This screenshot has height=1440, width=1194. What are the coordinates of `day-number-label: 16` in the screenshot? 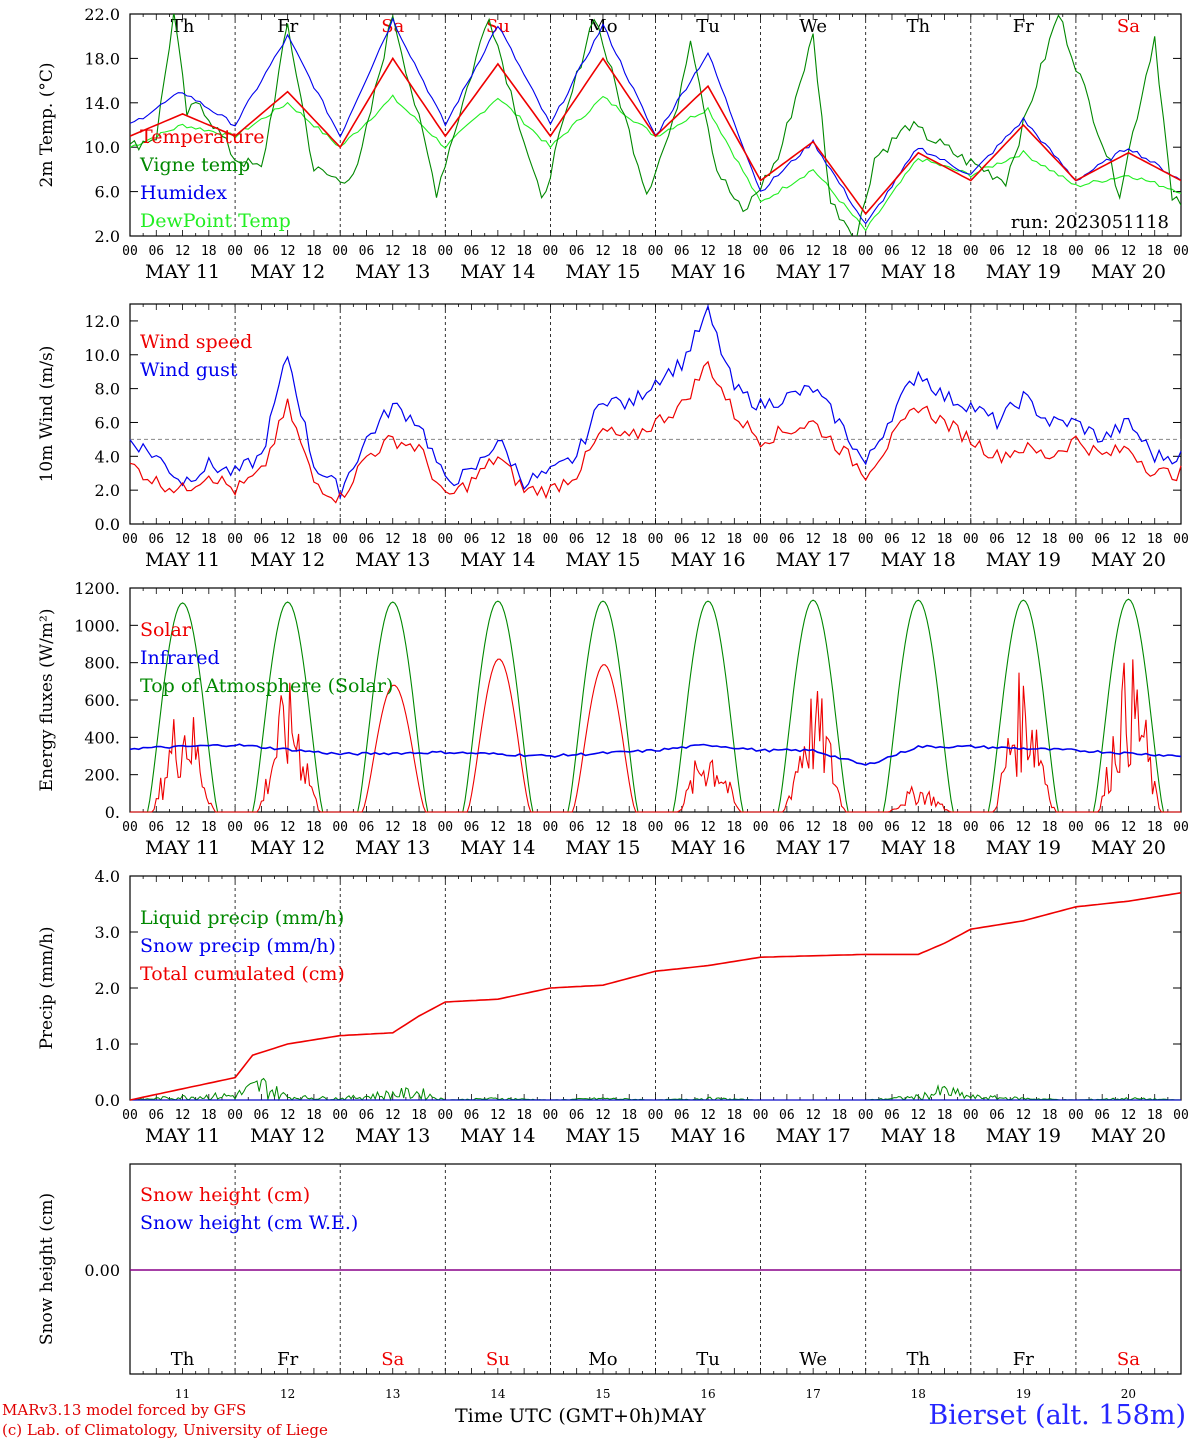 It's located at (707, 1394).